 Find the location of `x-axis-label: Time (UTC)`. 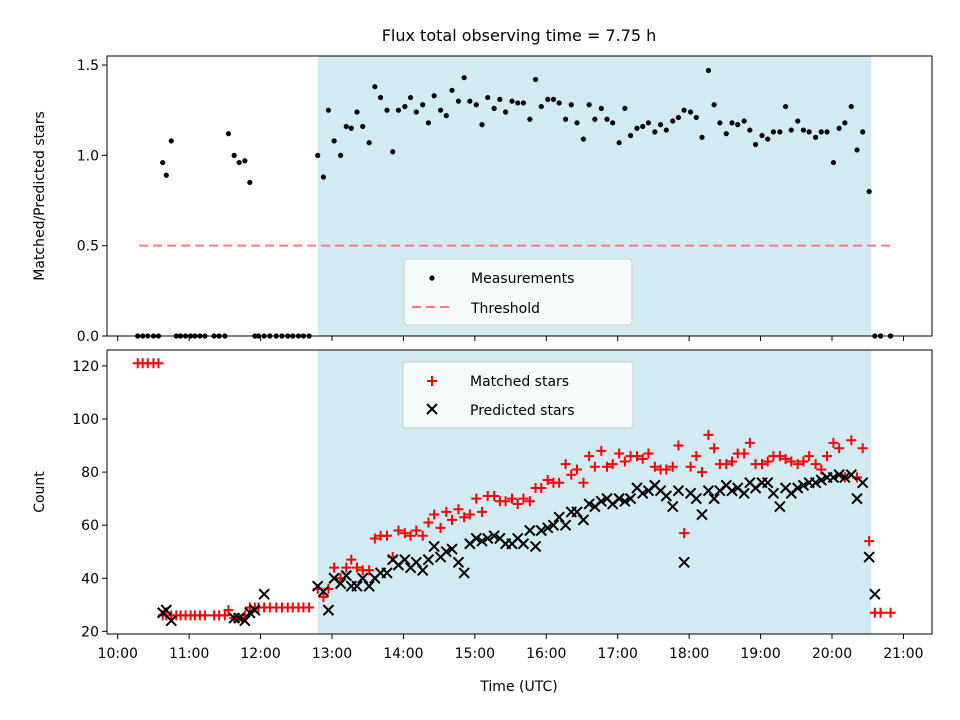

x-axis-label: Time (UTC) is located at coordinates (518, 687).